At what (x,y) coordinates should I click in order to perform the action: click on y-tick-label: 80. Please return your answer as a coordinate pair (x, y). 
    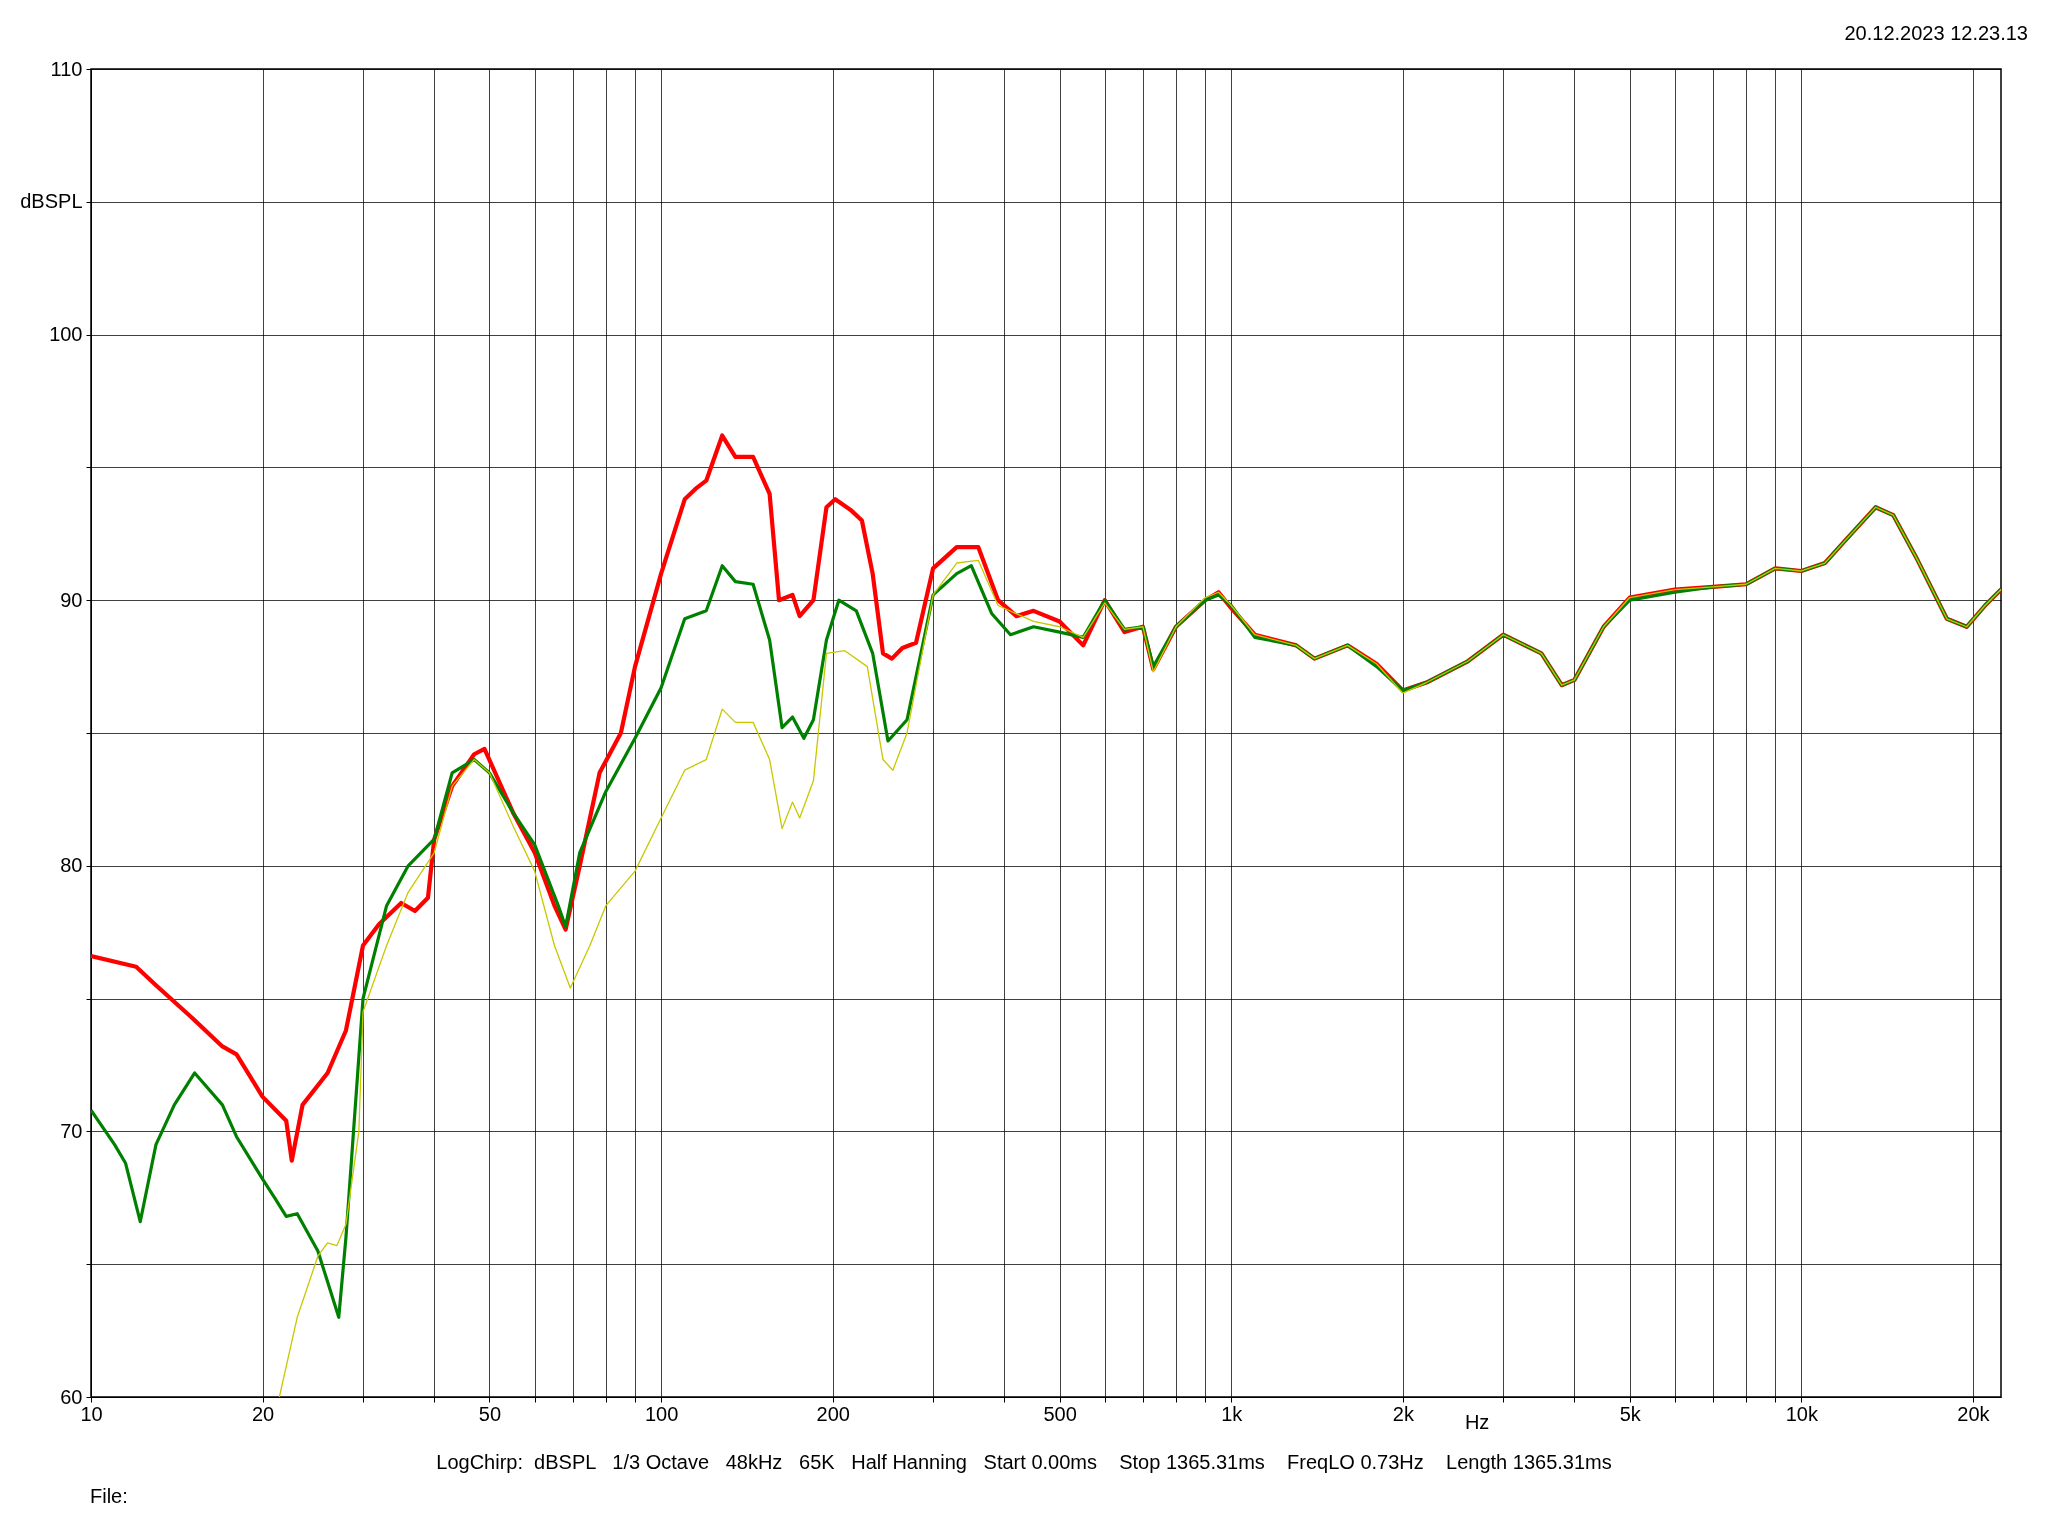
    Looking at the image, I should click on (71, 865).